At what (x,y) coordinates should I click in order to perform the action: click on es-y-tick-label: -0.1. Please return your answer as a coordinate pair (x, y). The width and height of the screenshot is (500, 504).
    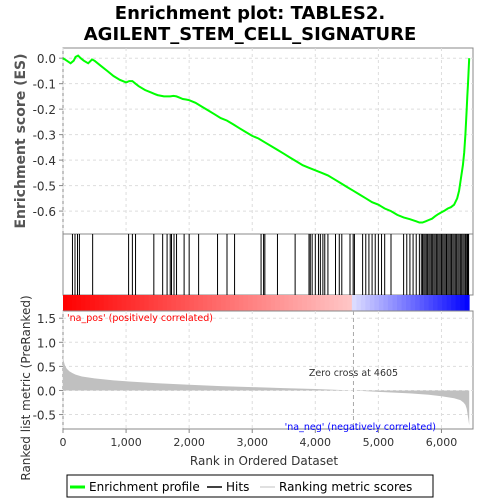
    Looking at the image, I should click on (44, 85).